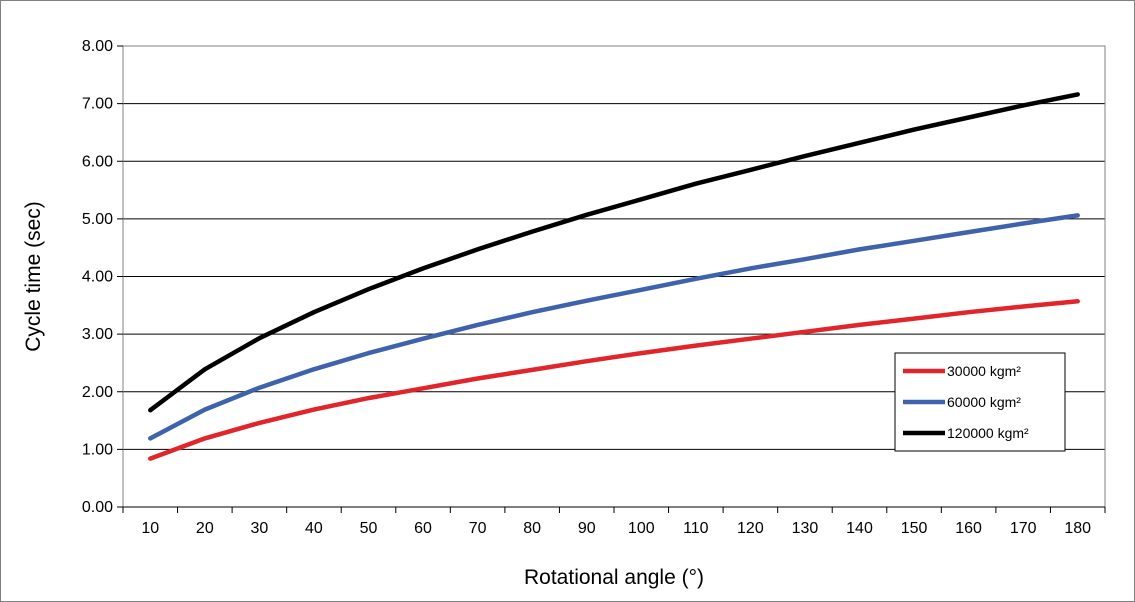  Describe the element at coordinates (750, 528) in the screenshot. I see `x-tick-label: 120` at that location.